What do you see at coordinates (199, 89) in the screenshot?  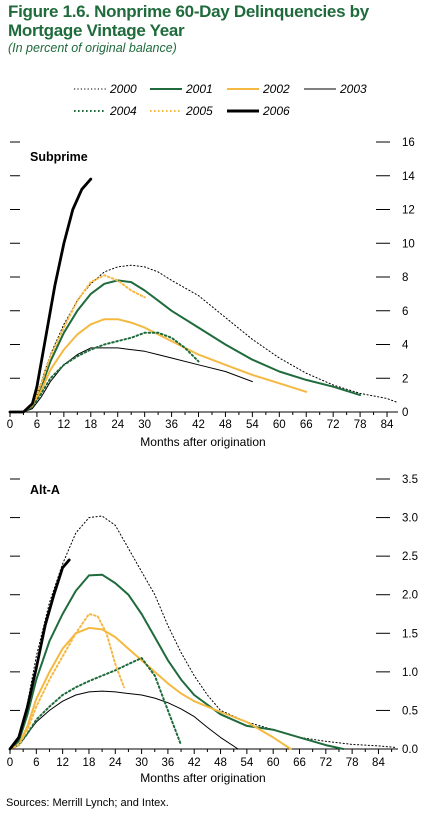 I see `legend-label-2001: 2001` at bounding box center [199, 89].